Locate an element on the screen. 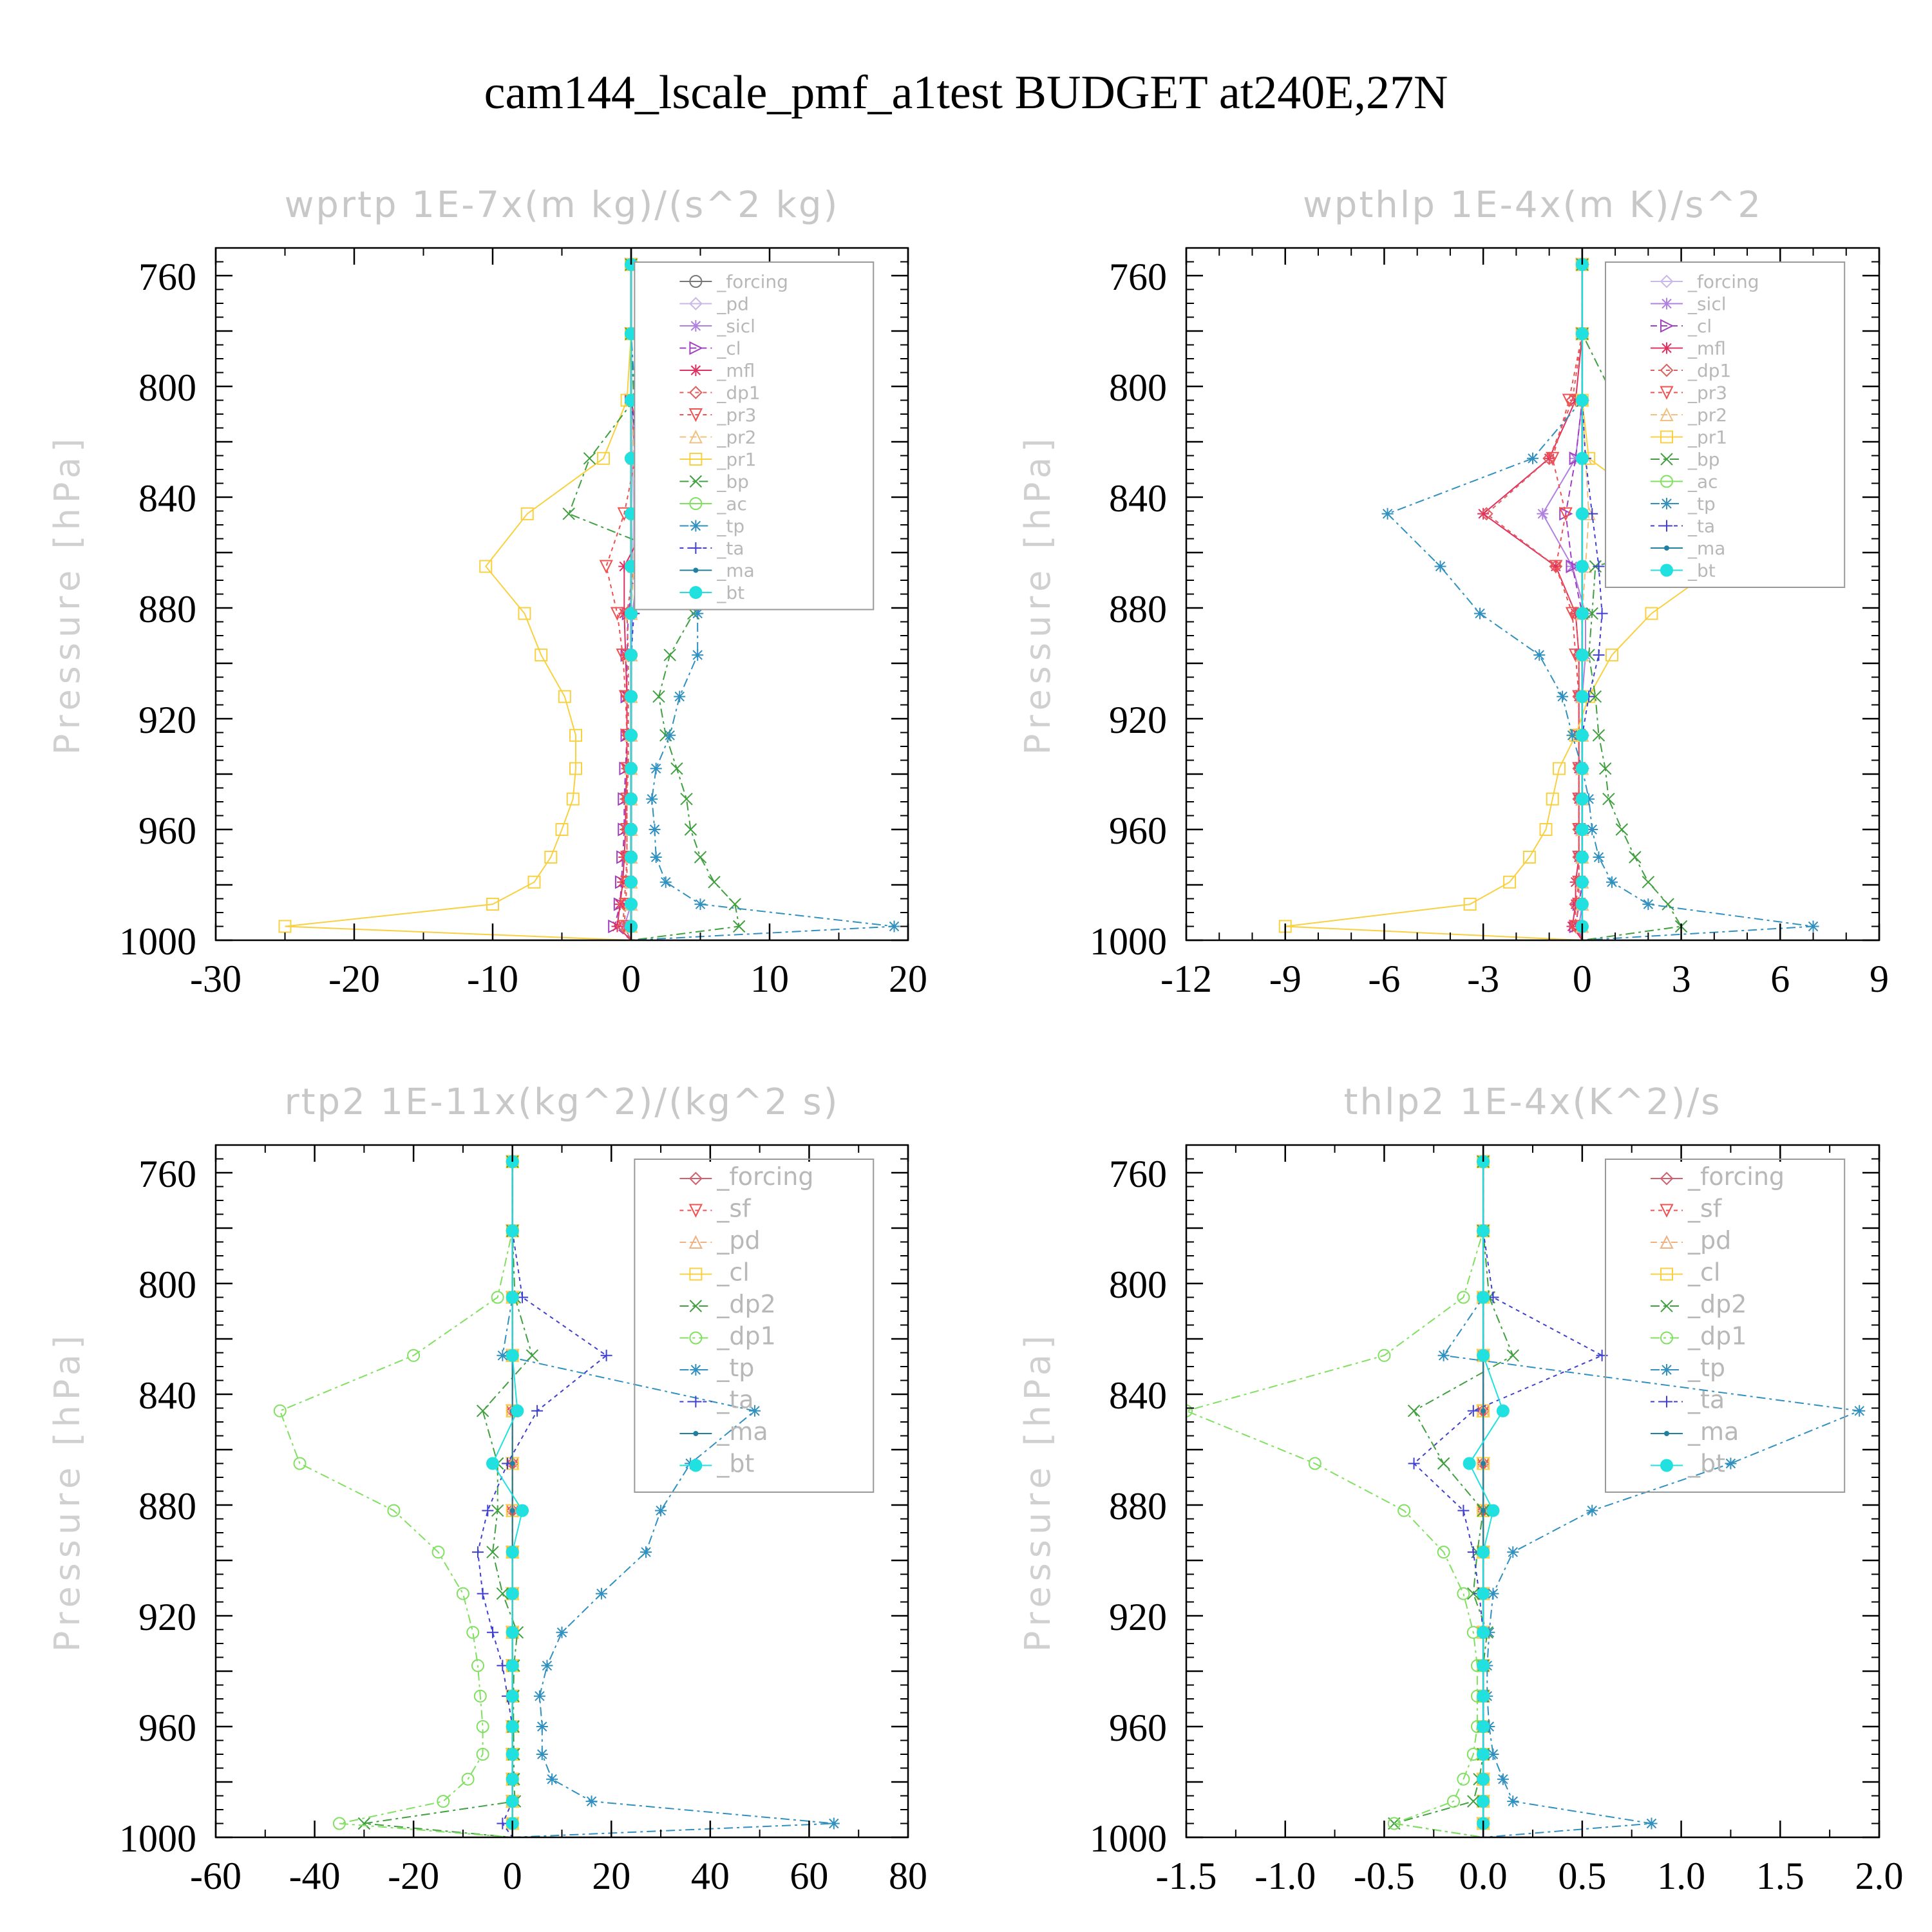 The image size is (1932, 1932). legend-label: _tp is located at coordinates (730, 526).